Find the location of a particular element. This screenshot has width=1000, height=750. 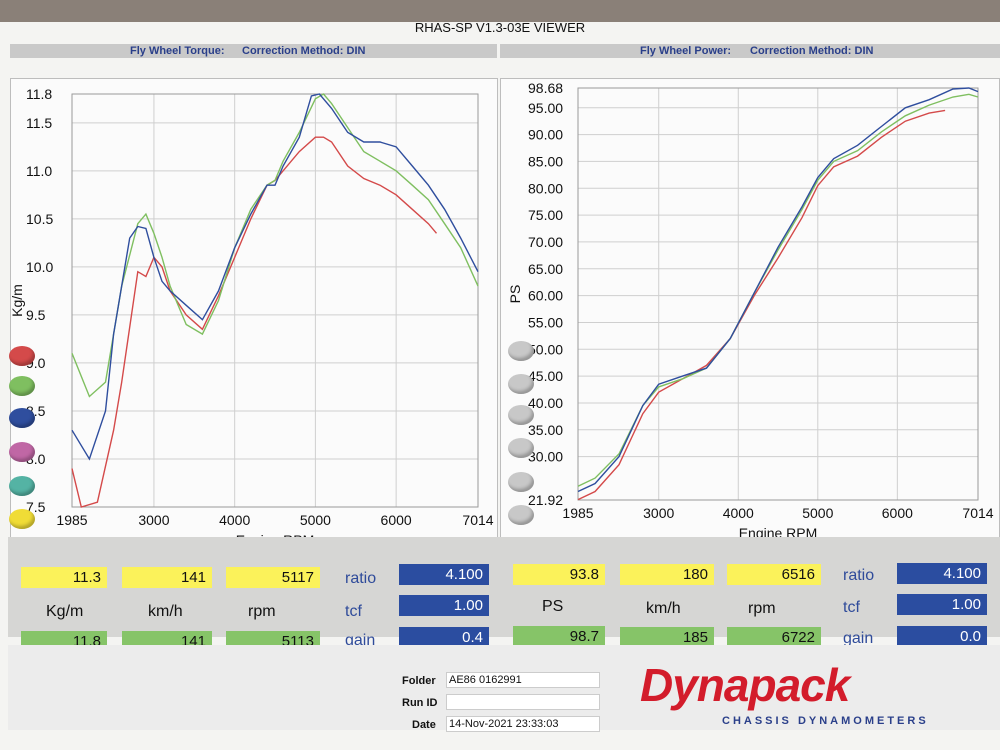

left-header-bar: Fly Wheel Torque: Correction Method: DIN is located at coordinates (253, 51).